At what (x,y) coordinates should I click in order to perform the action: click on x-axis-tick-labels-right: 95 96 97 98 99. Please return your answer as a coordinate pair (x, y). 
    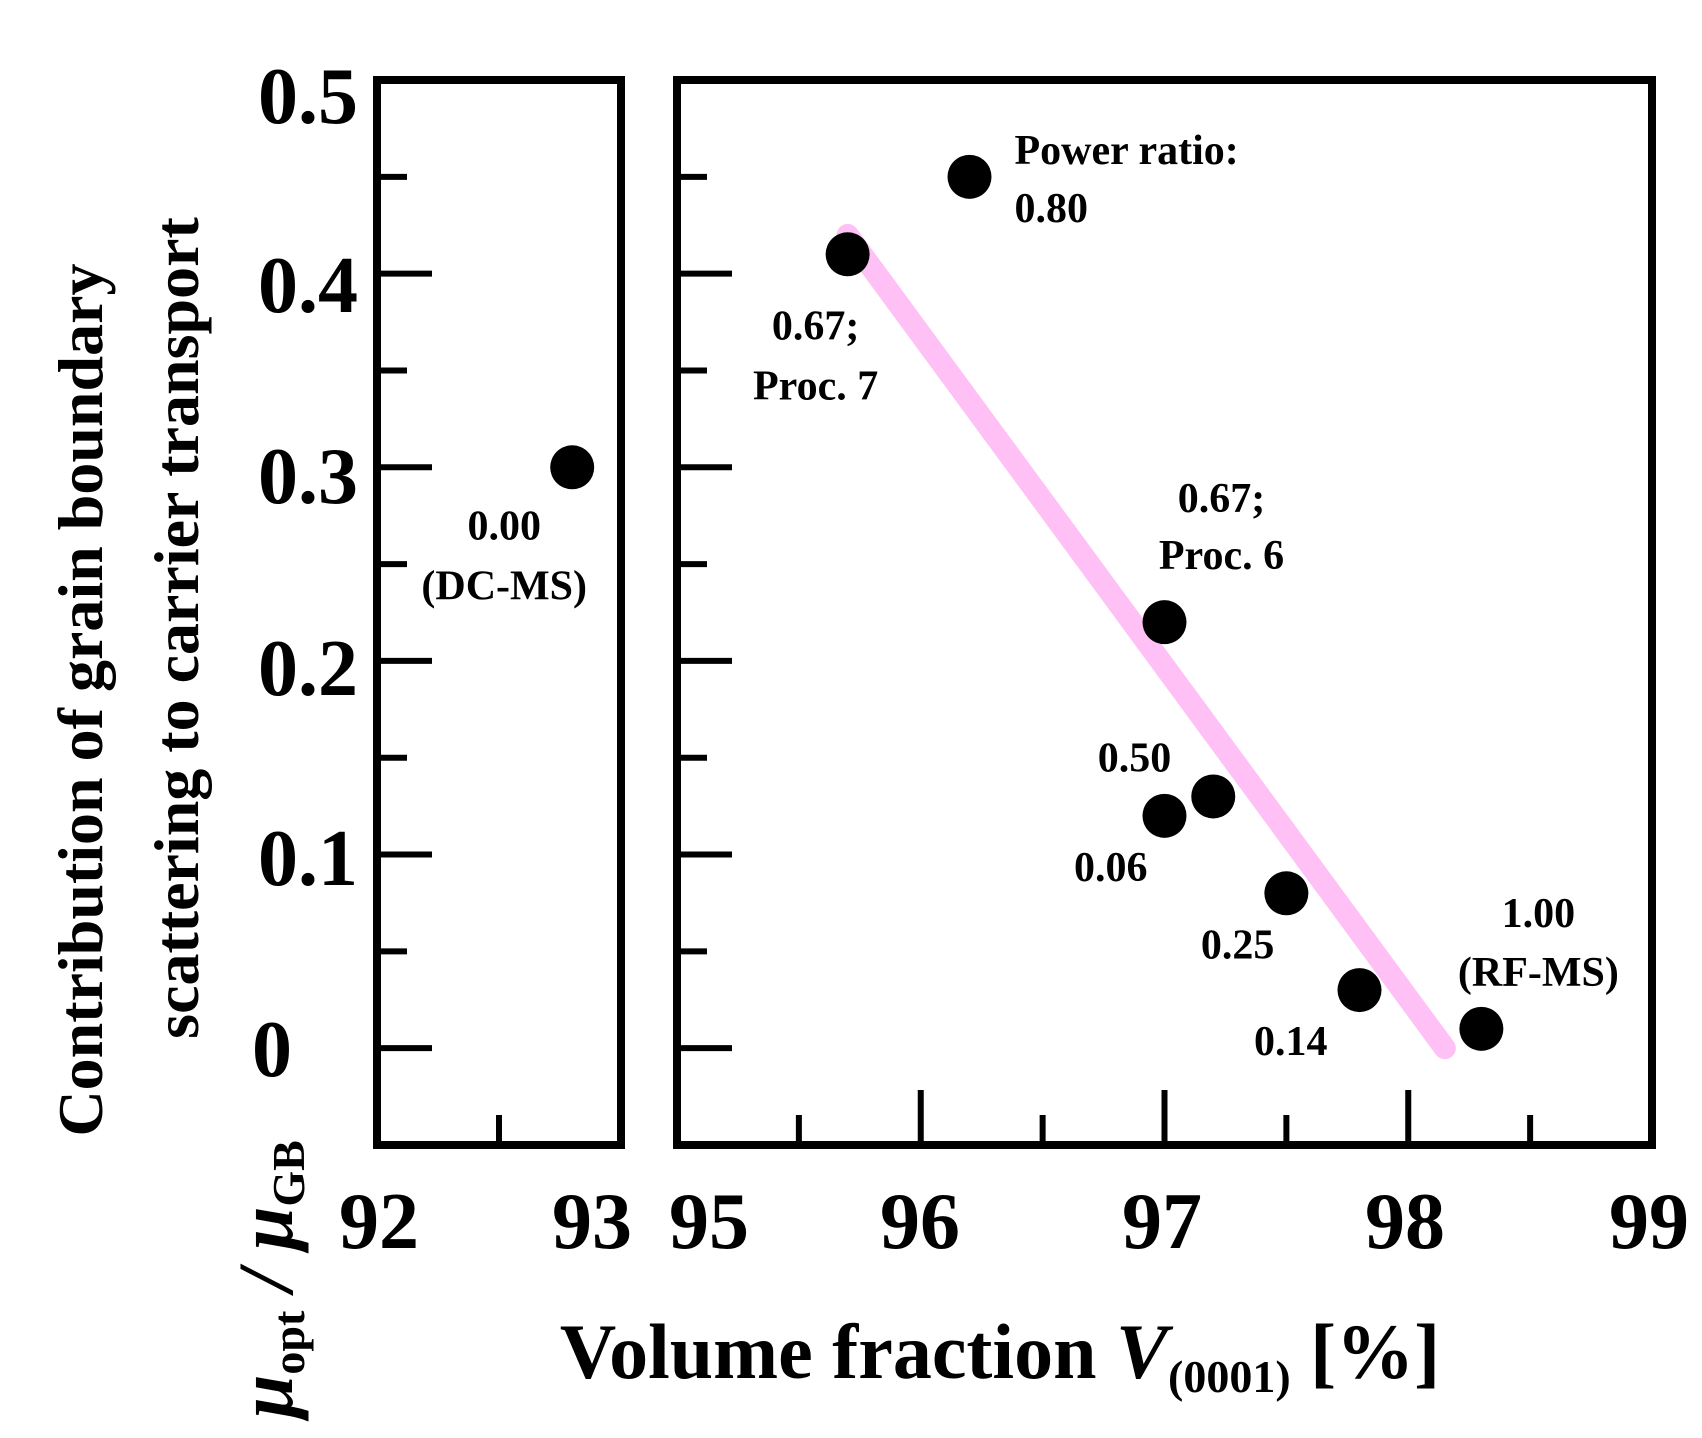
    Looking at the image, I should click on (1179, 1222).